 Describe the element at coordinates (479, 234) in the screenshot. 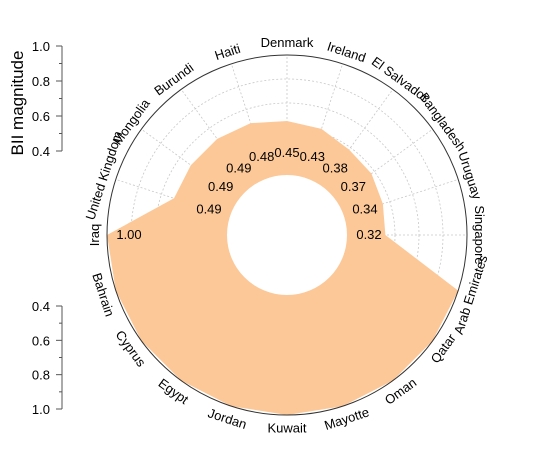

I see `category-label: Singapore` at that location.